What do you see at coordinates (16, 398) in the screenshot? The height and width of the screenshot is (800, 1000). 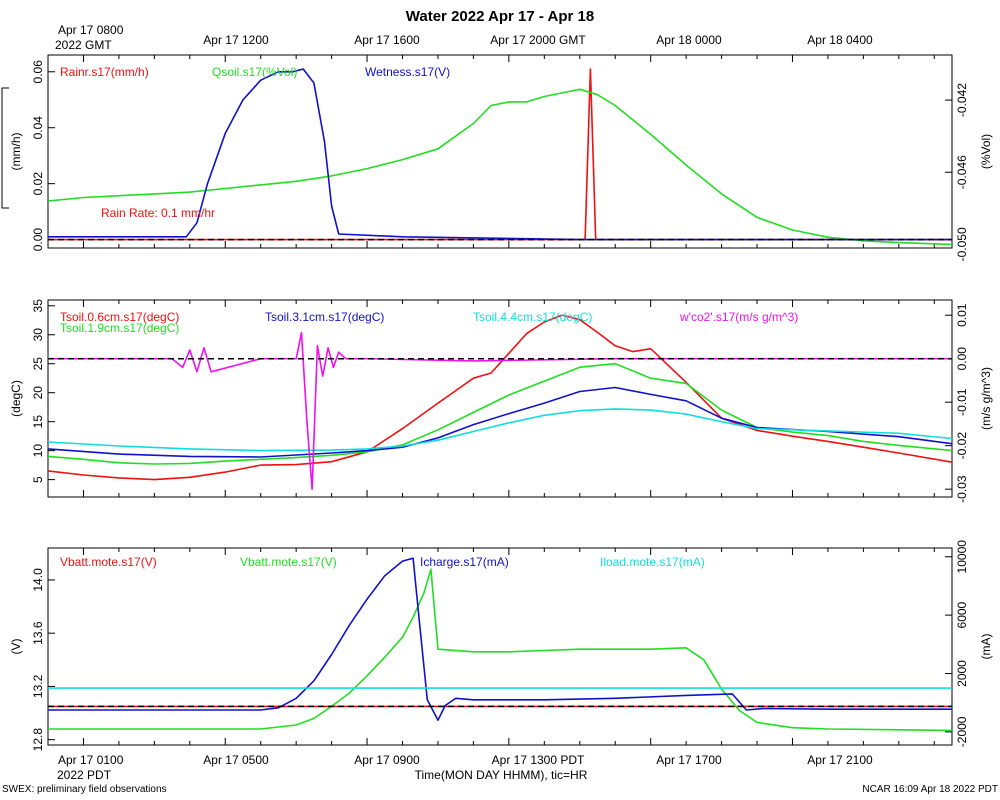 I see `y-axis-title-left: (degC)` at bounding box center [16, 398].